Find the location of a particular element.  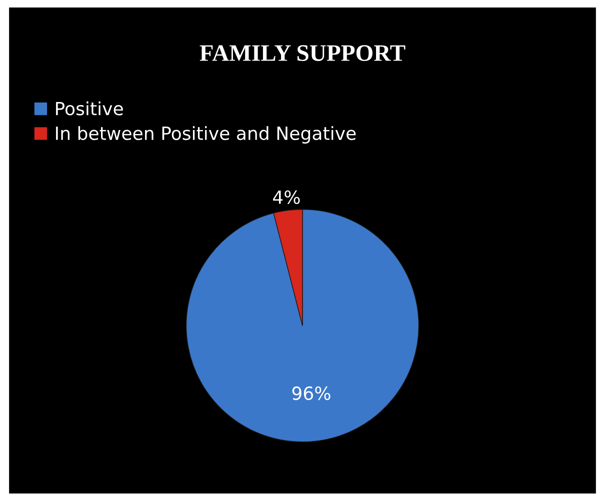

legend-label: Positive is located at coordinates (89, 108).